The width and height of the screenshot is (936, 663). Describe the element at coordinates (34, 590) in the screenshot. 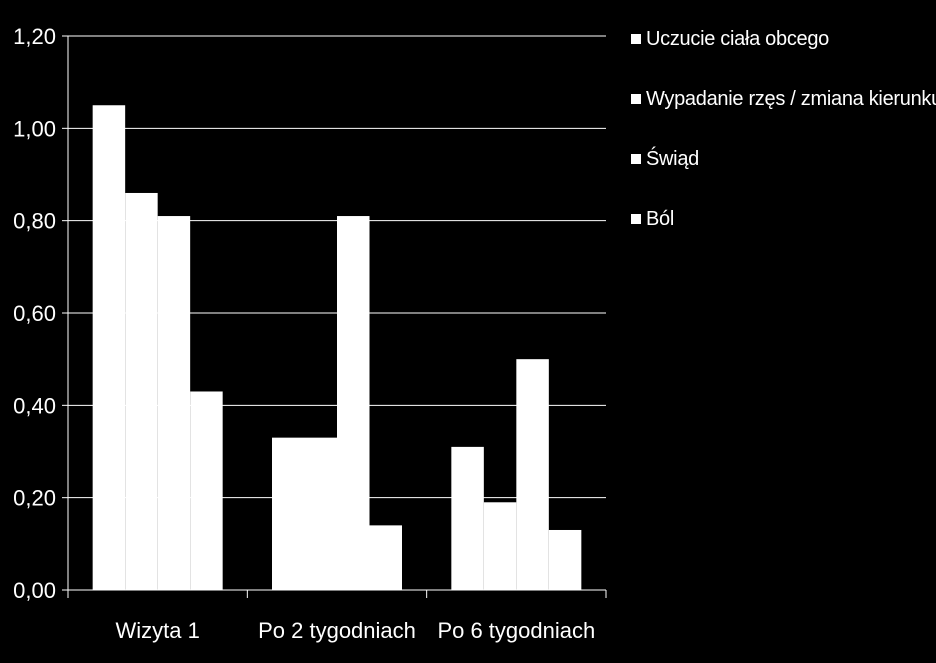

I see `y-tick-label: 0,00` at that location.